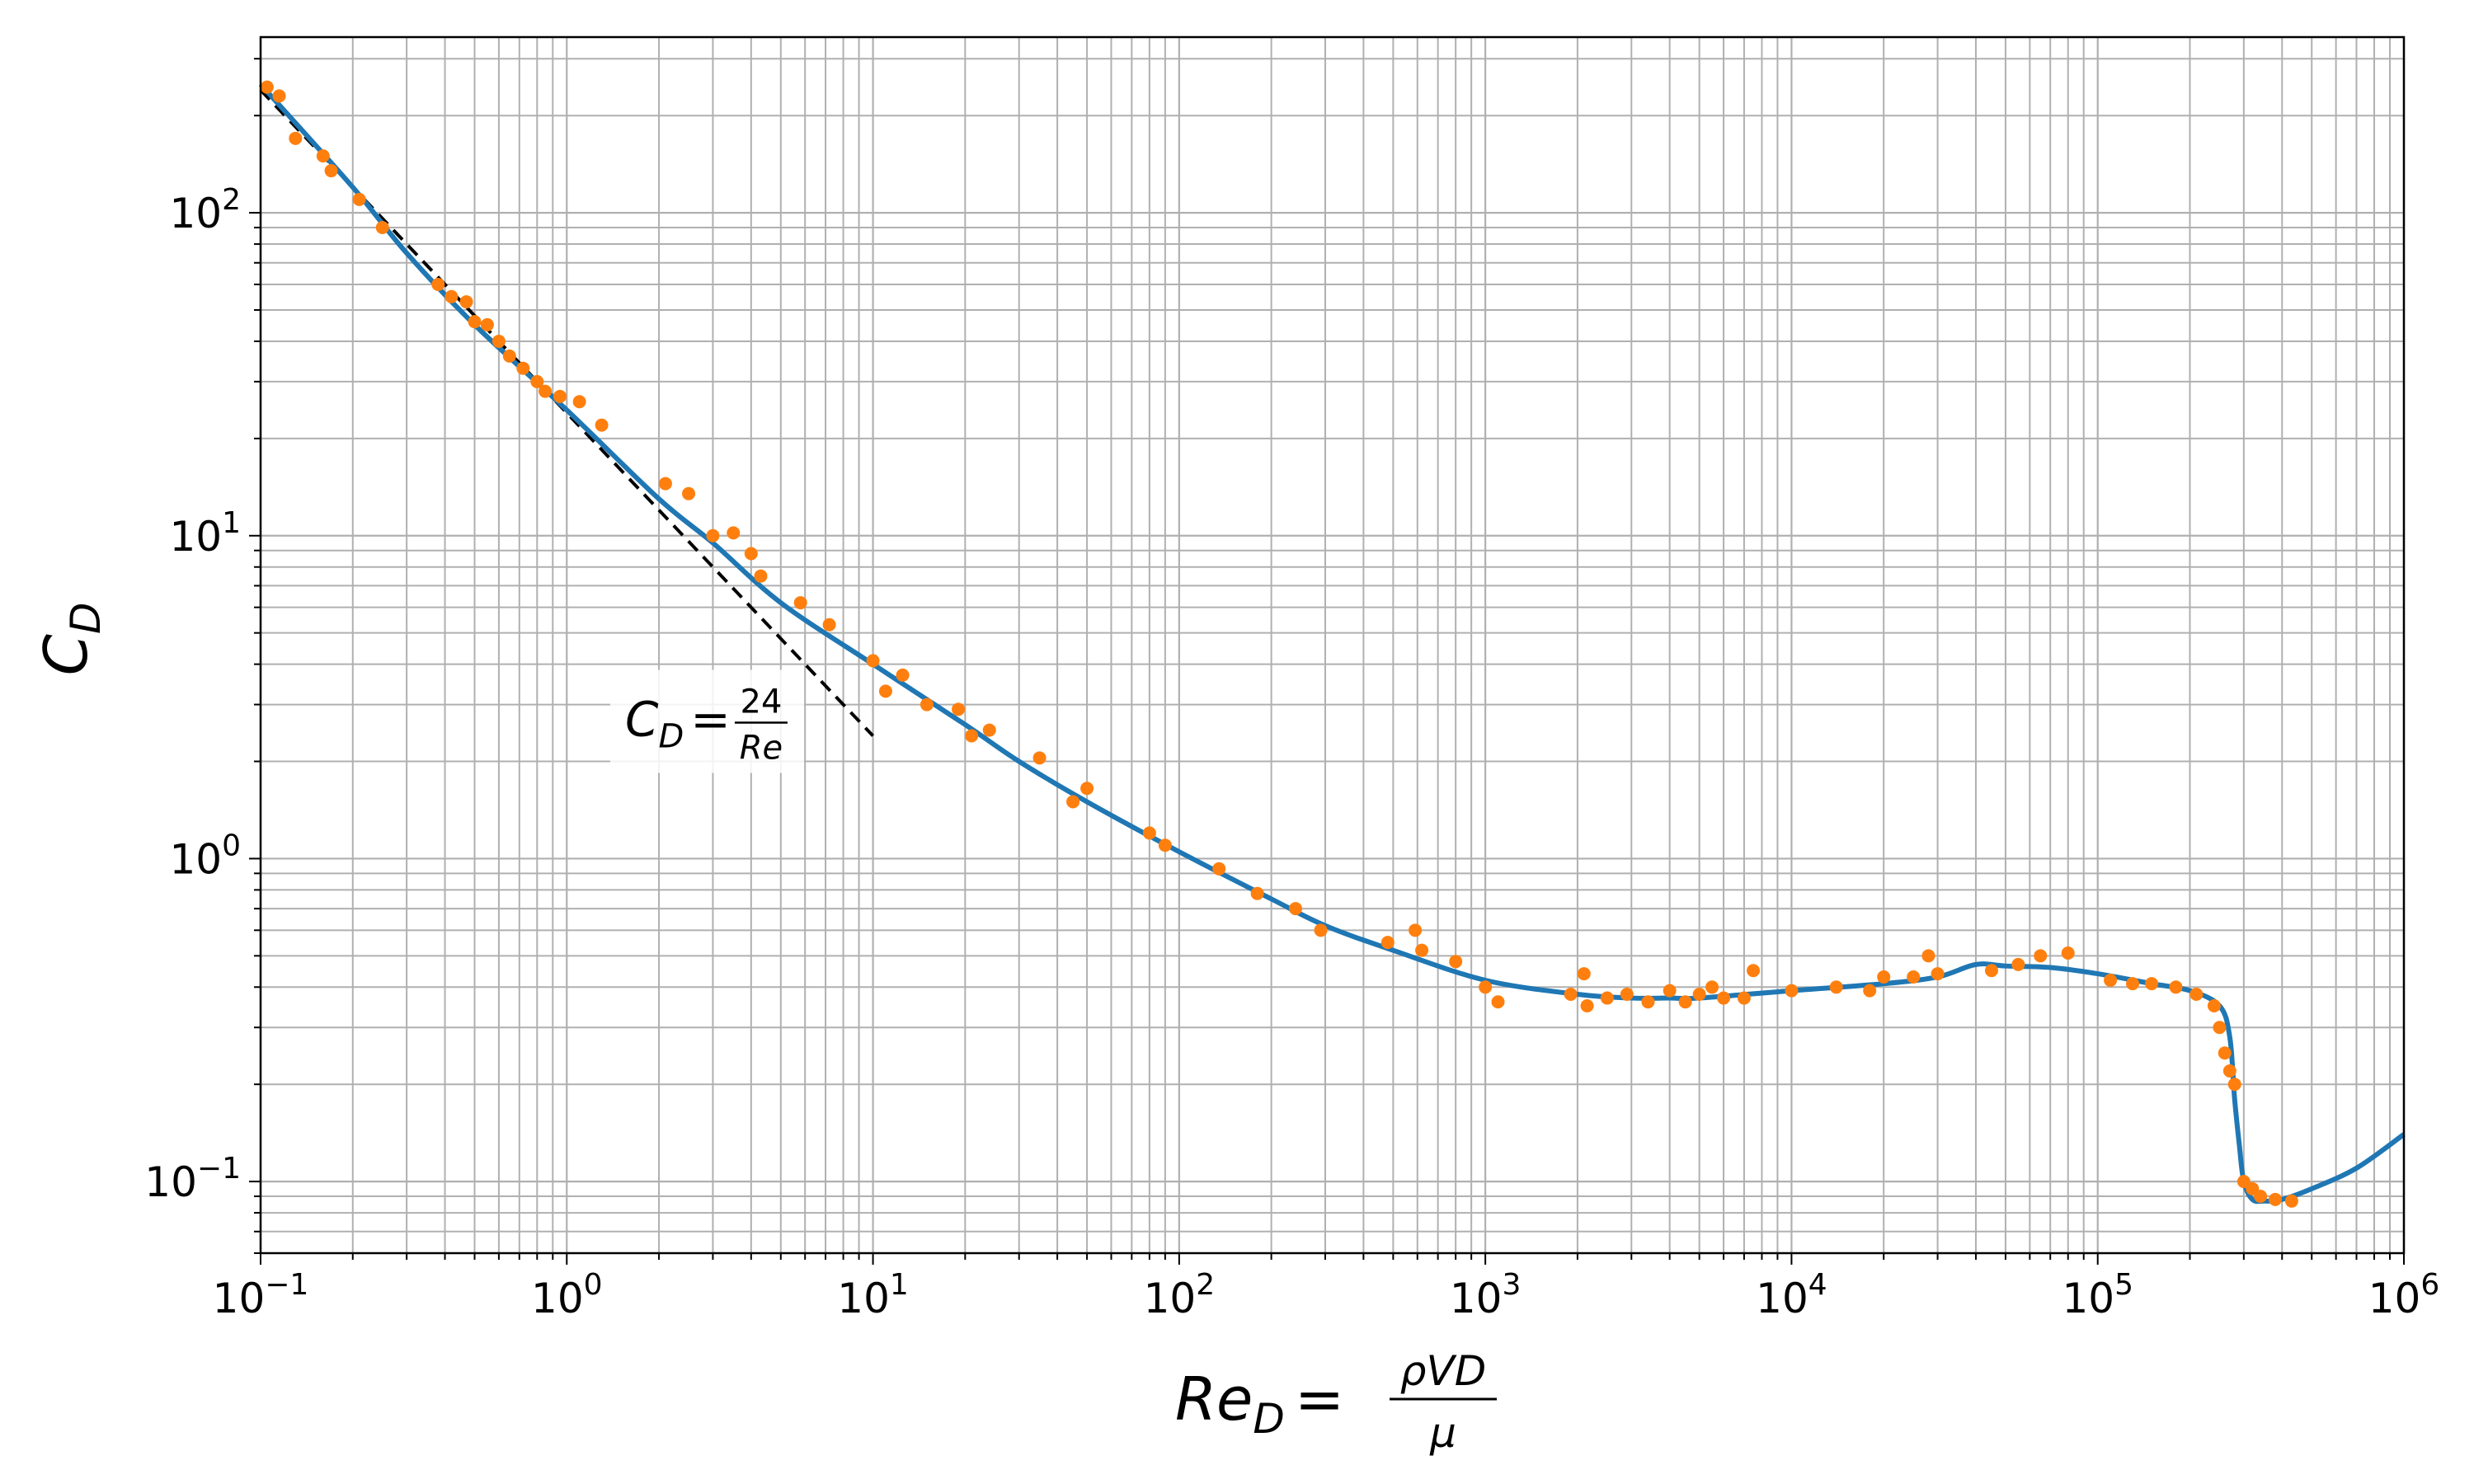 This screenshot has height=1484, width=2474. What do you see at coordinates (1442, 1433) in the screenshot?
I see `x-axis-label-denominator: μ` at bounding box center [1442, 1433].